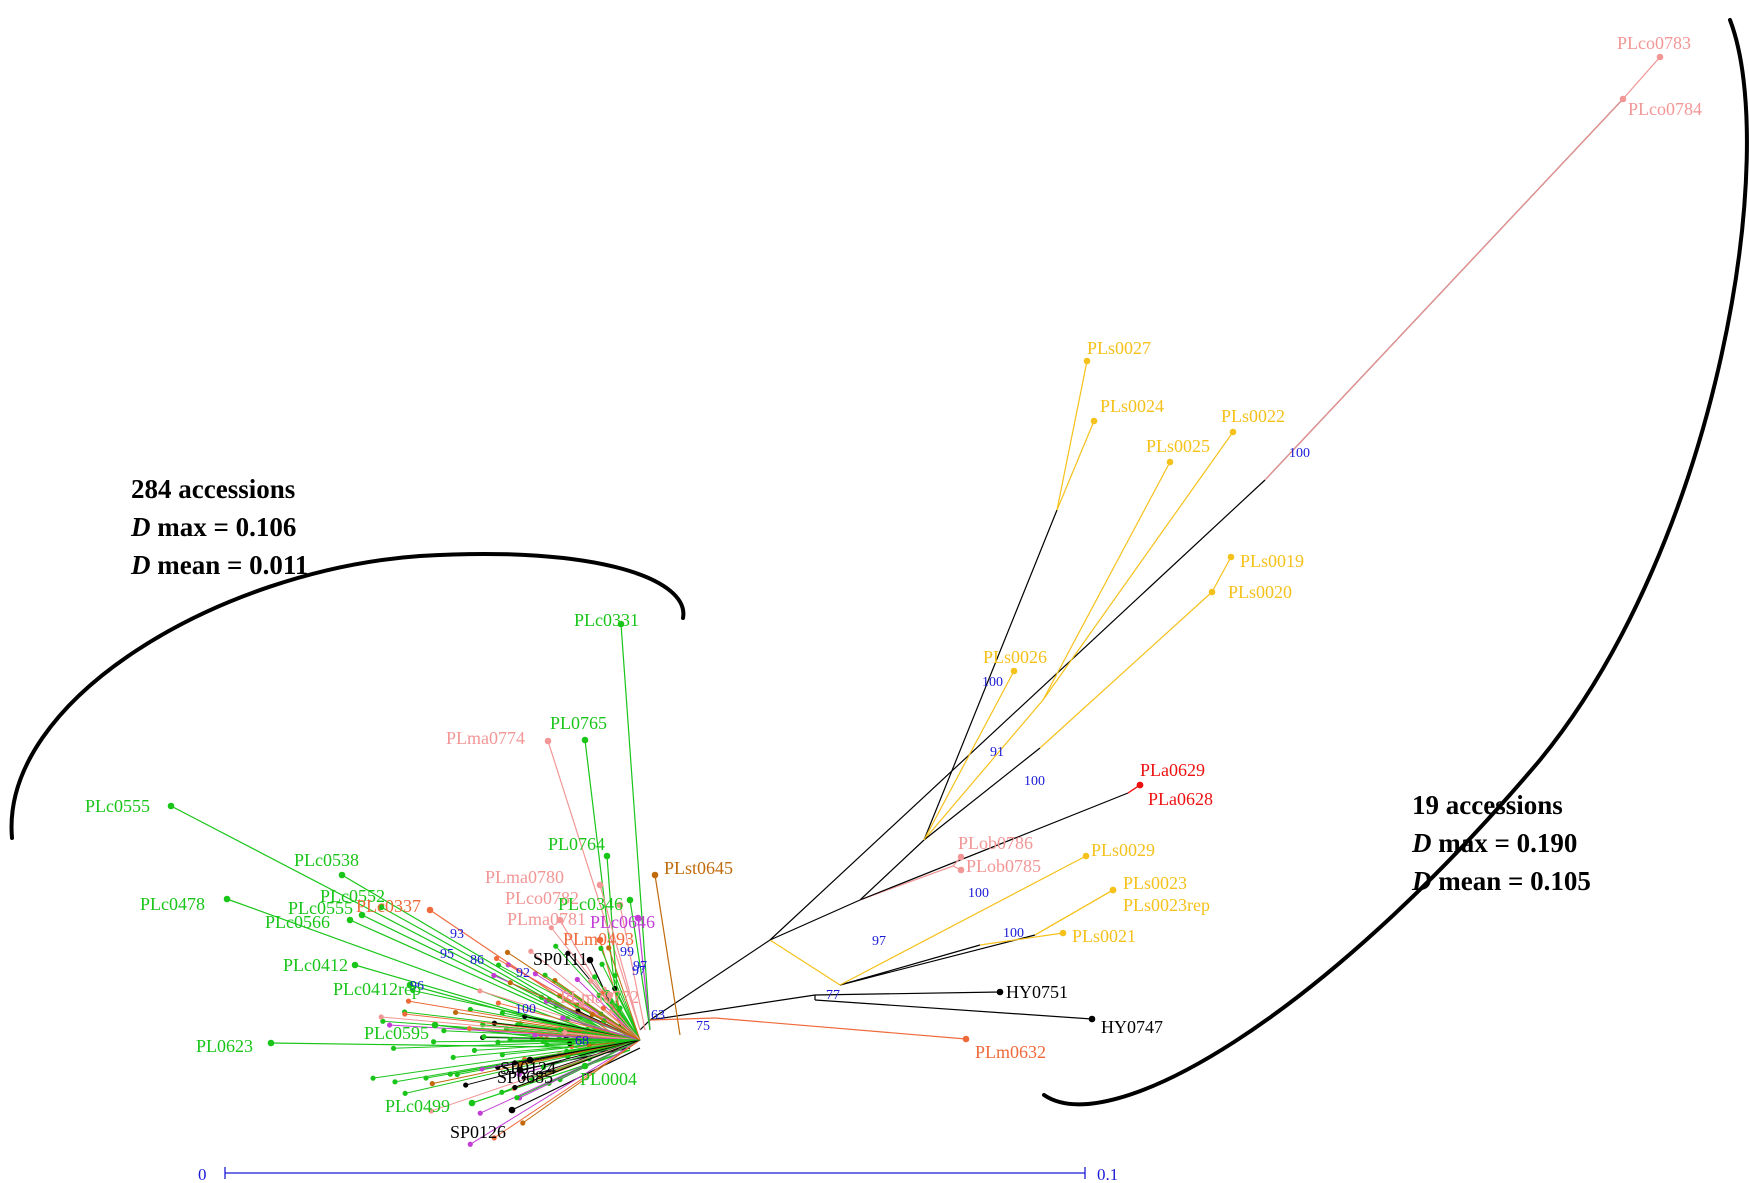 This screenshot has height=1183, width=1749. What do you see at coordinates (1010, 1052) in the screenshot?
I see `leaf-label: PLm0632` at bounding box center [1010, 1052].